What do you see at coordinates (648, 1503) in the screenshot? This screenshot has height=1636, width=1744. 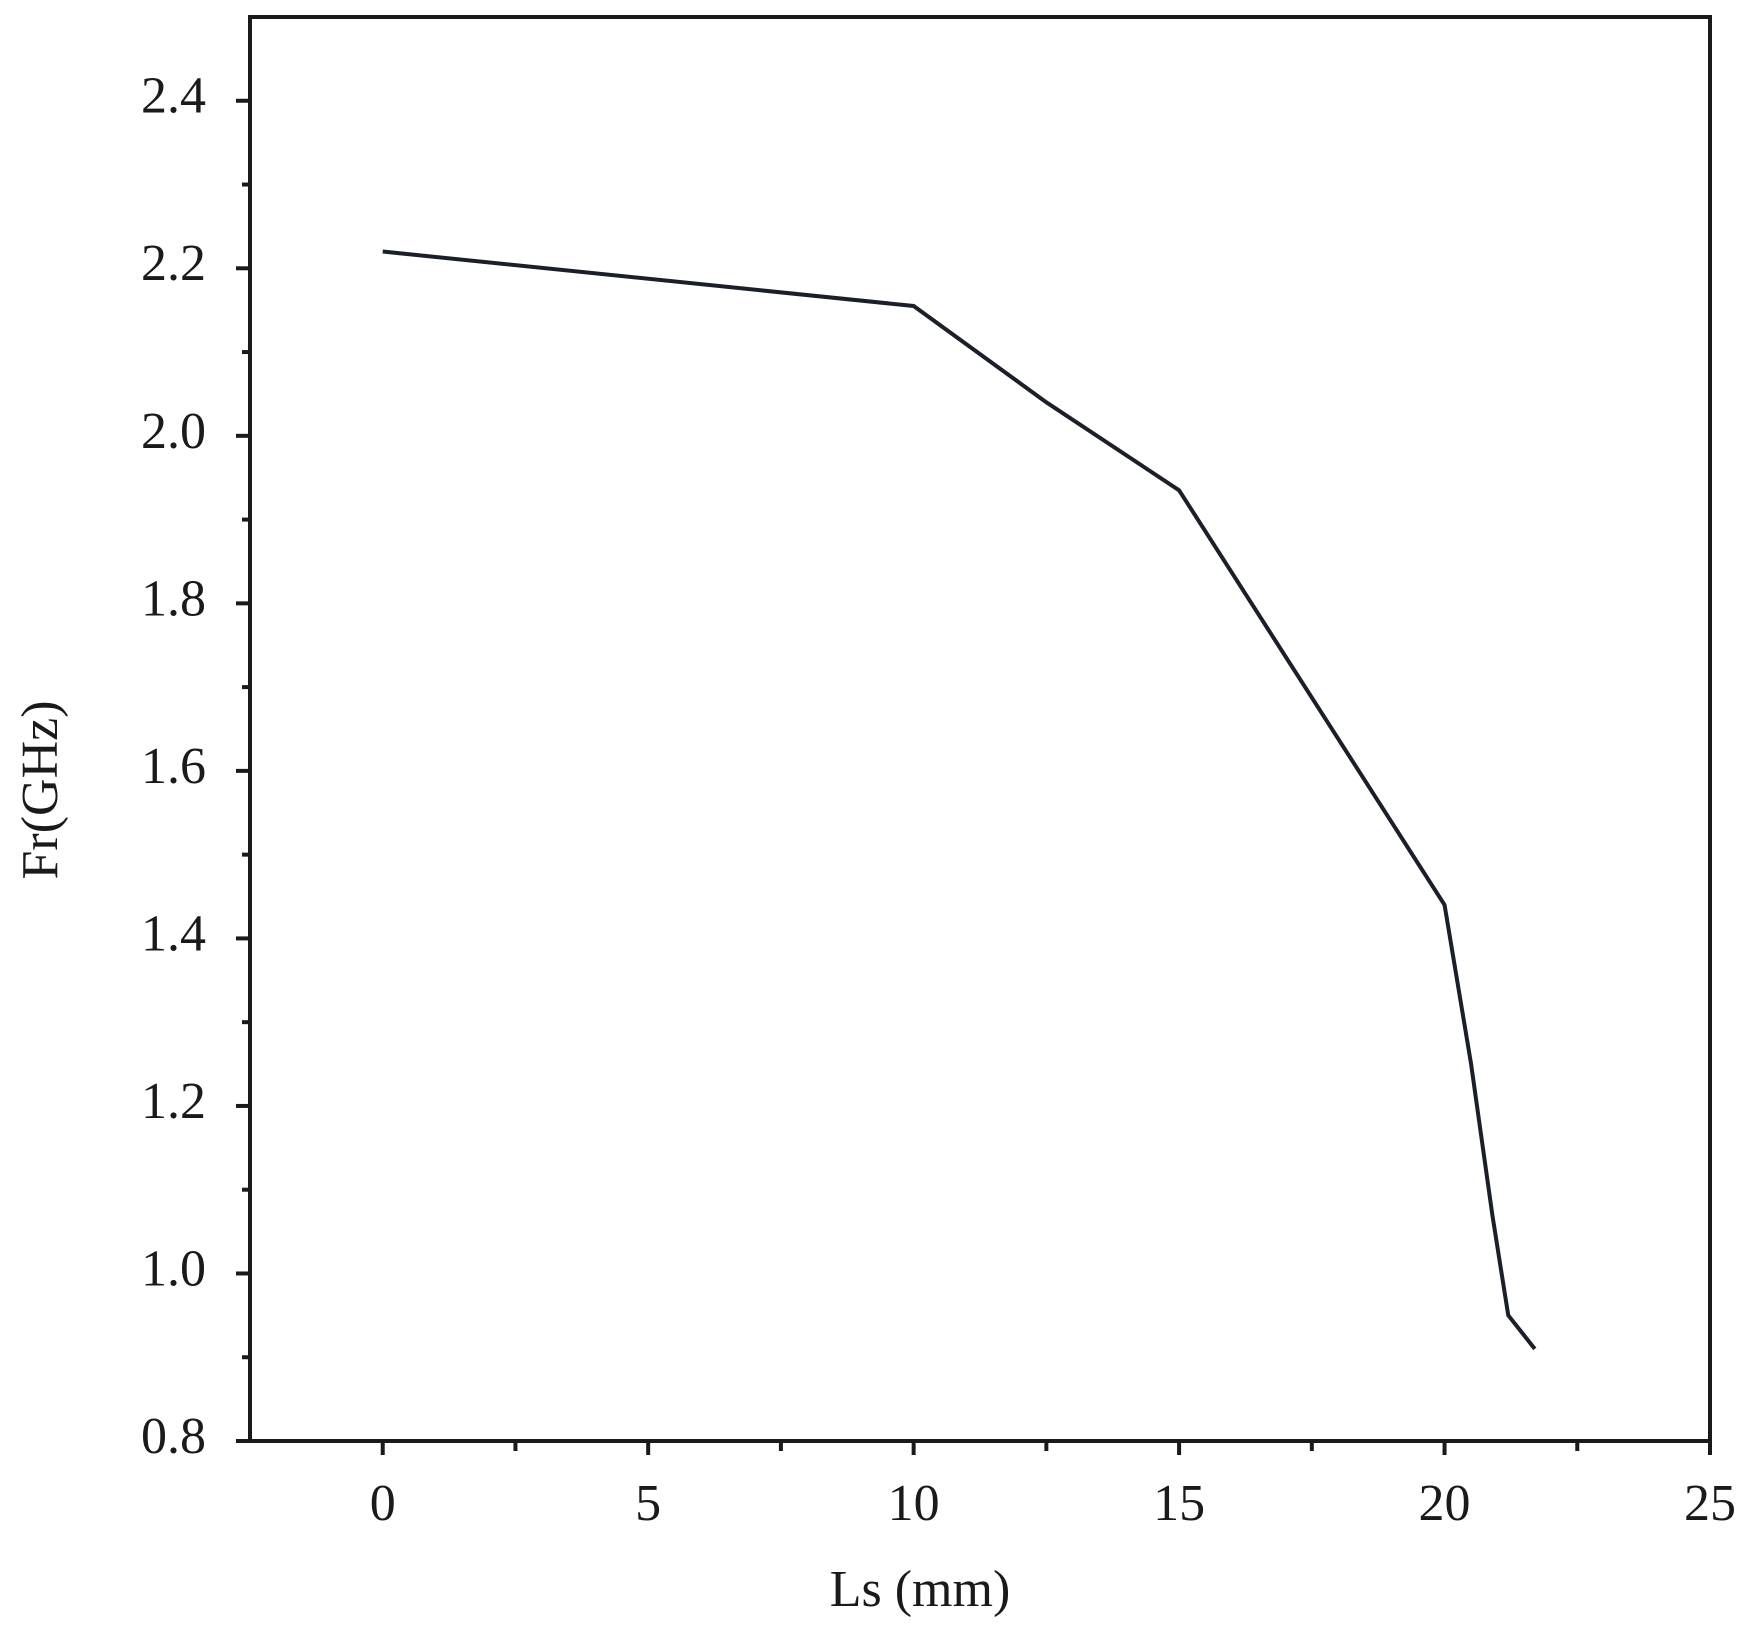 I see `x-tick-label: 5` at bounding box center [648, 1503].